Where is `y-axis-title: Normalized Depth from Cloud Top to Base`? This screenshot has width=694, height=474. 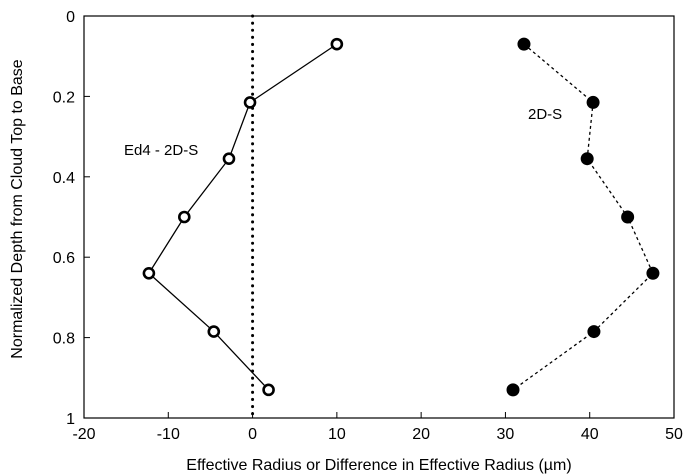 y-axis-title: Normalized Depth from Cloud Top to Base is located at coordinates (17, 209).